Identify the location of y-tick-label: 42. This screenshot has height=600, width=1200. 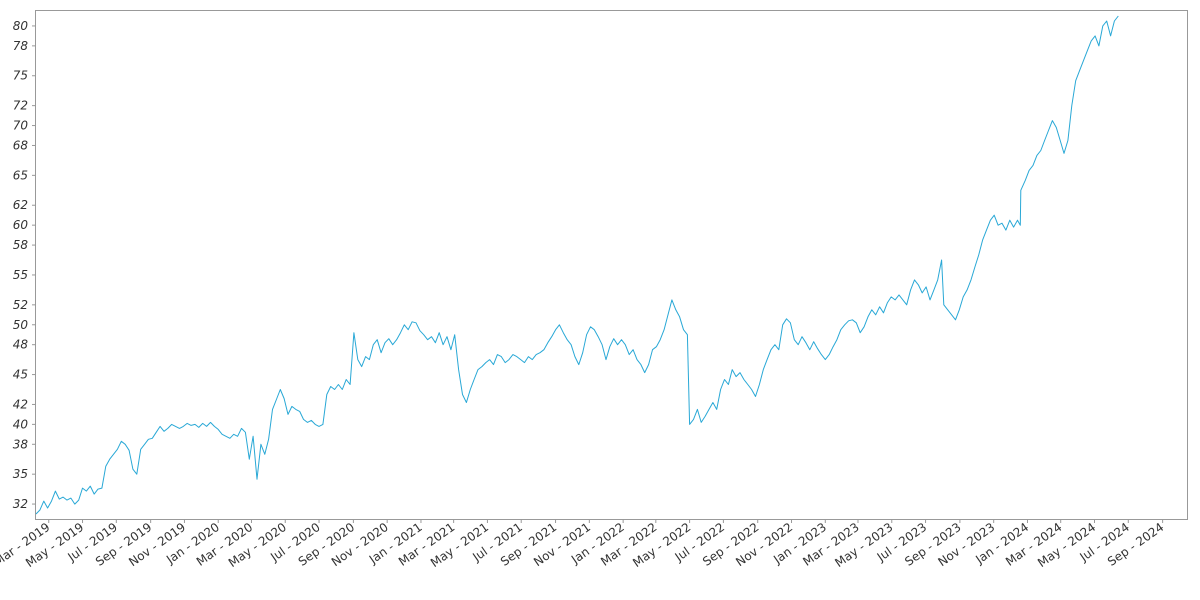
(20, 404).